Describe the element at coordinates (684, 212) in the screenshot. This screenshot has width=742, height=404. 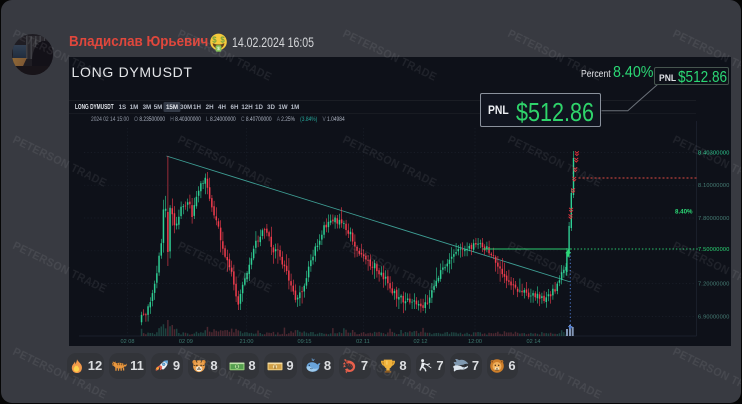
I see `svg-text: 8.40%` at that location.